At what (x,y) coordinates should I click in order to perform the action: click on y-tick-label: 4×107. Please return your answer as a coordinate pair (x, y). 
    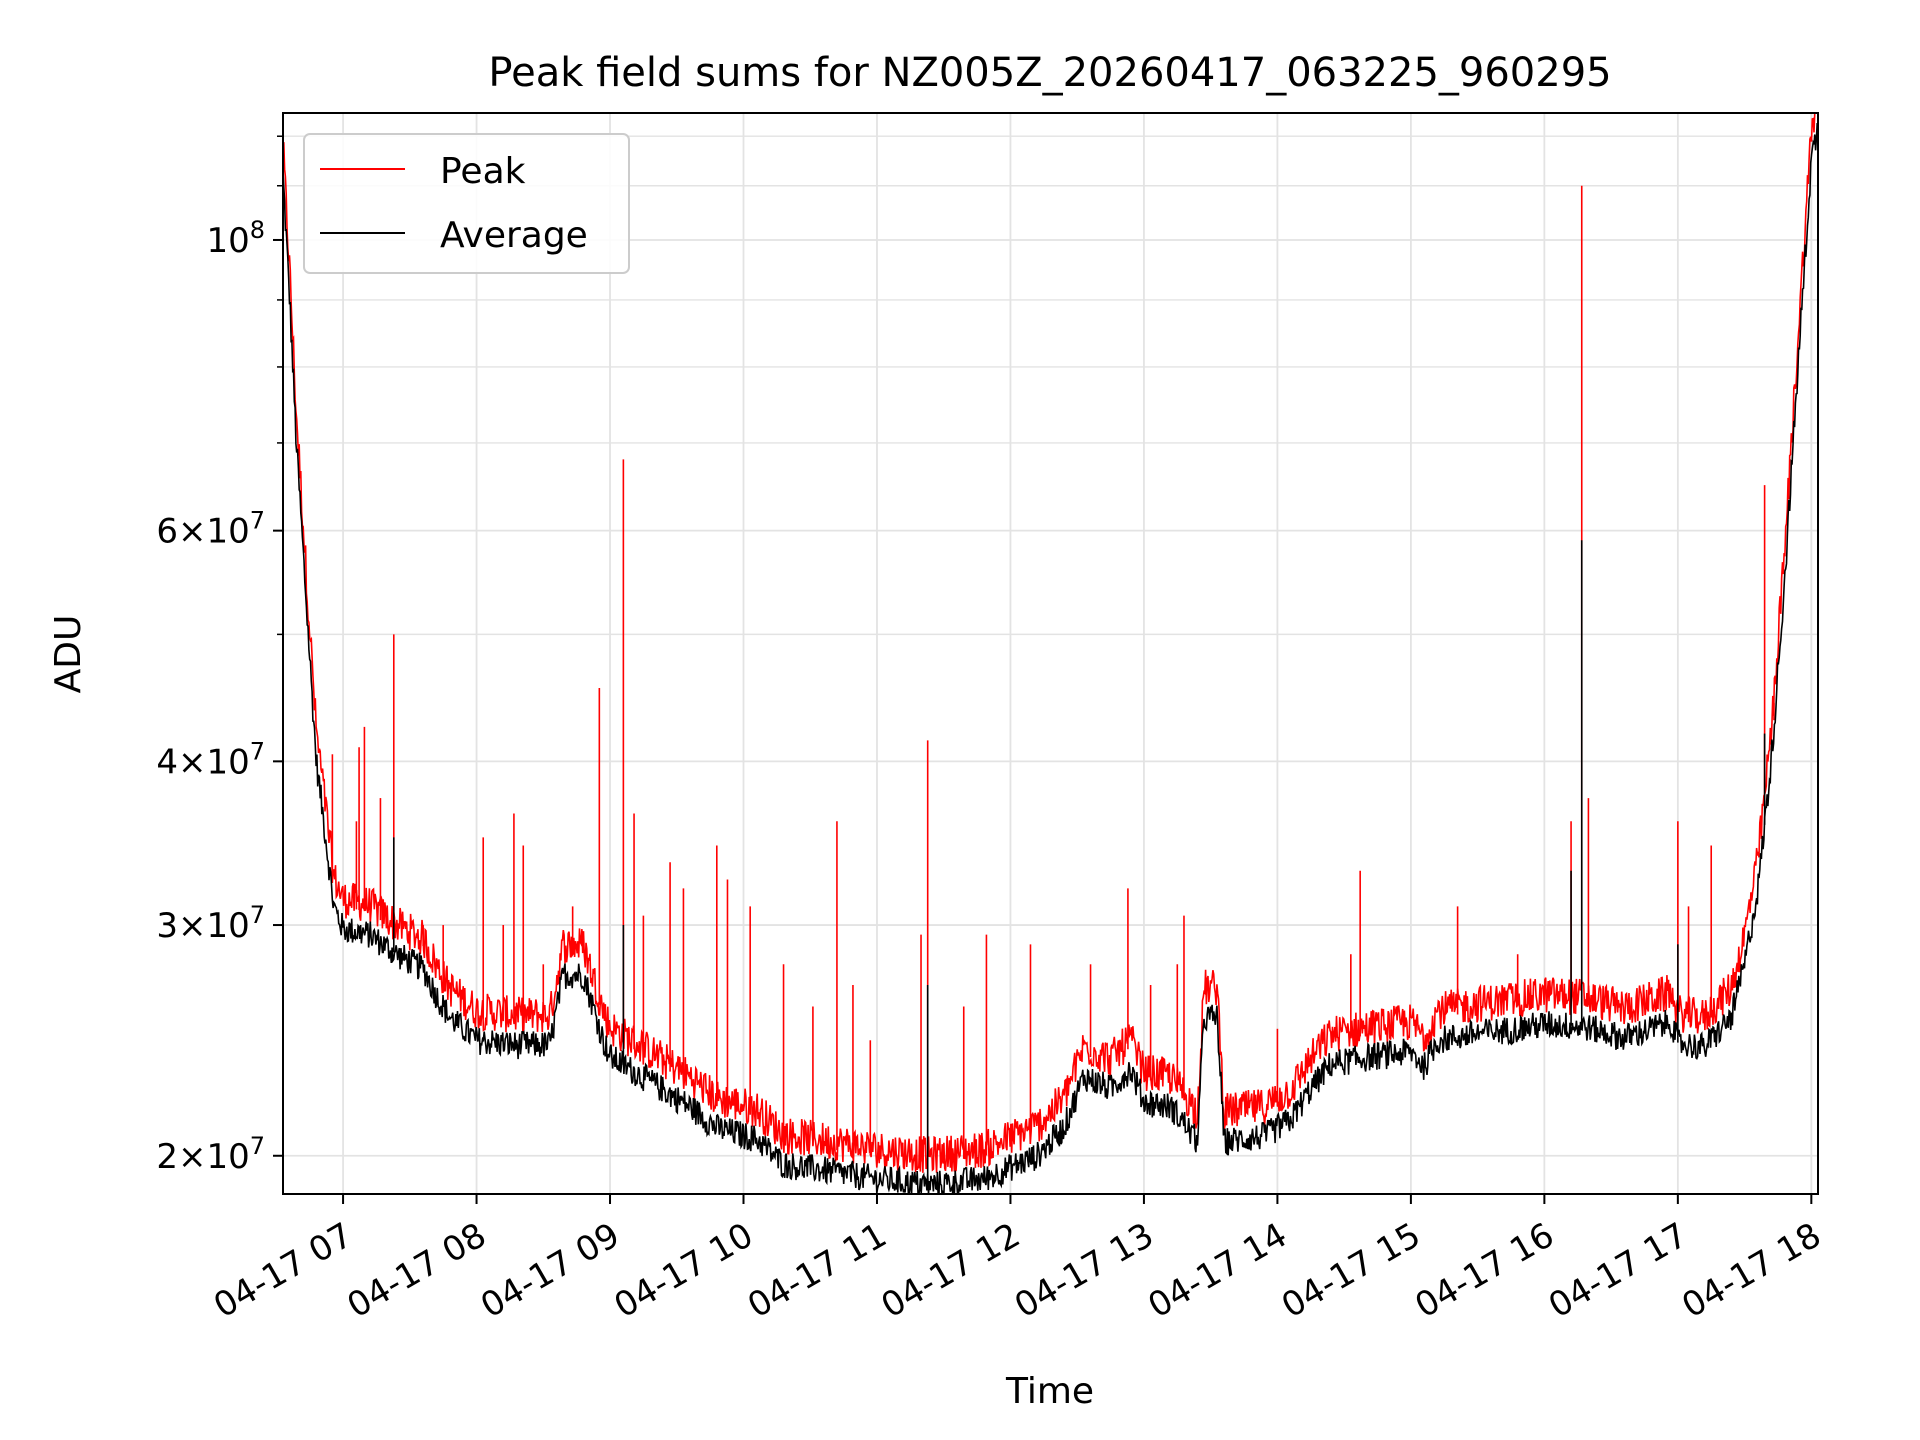
    Looking at the image, I should click on (210, 759).